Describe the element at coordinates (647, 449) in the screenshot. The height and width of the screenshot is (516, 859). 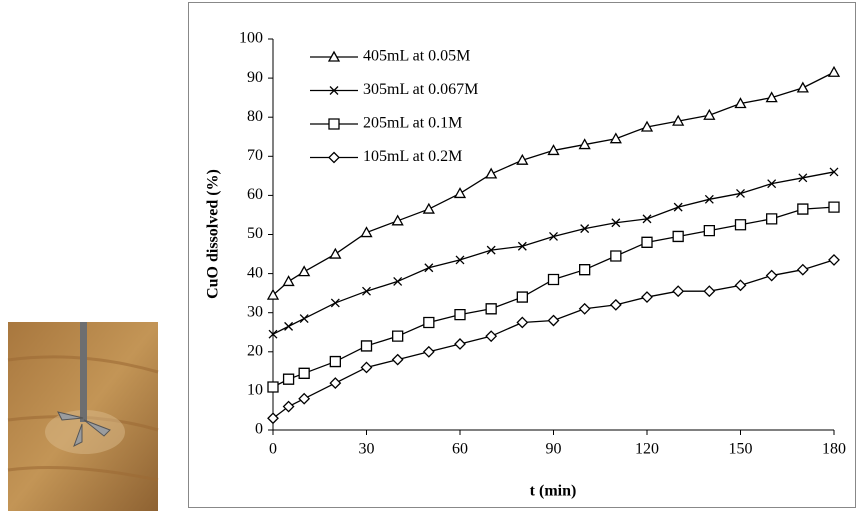
I see `x-tick-label: 120` at that location.